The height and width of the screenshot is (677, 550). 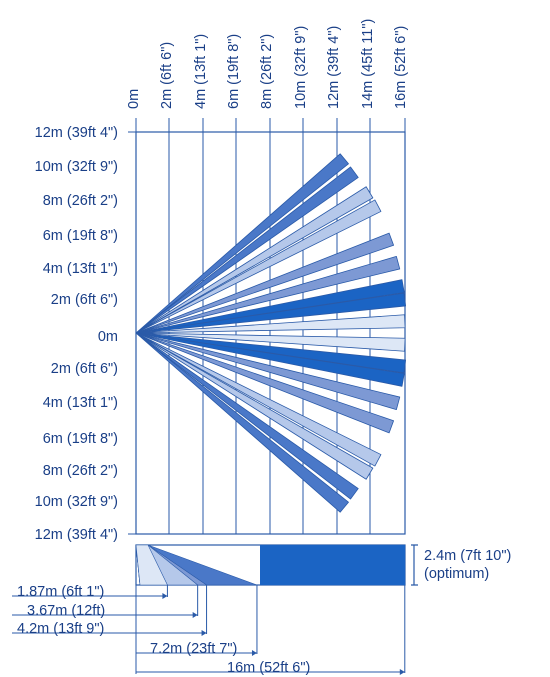 What do you see at coordinates (301, 67) in the screenshot?
I see `top-axis-label: 10m (32ft 9")` at bounding box center [301, 67].